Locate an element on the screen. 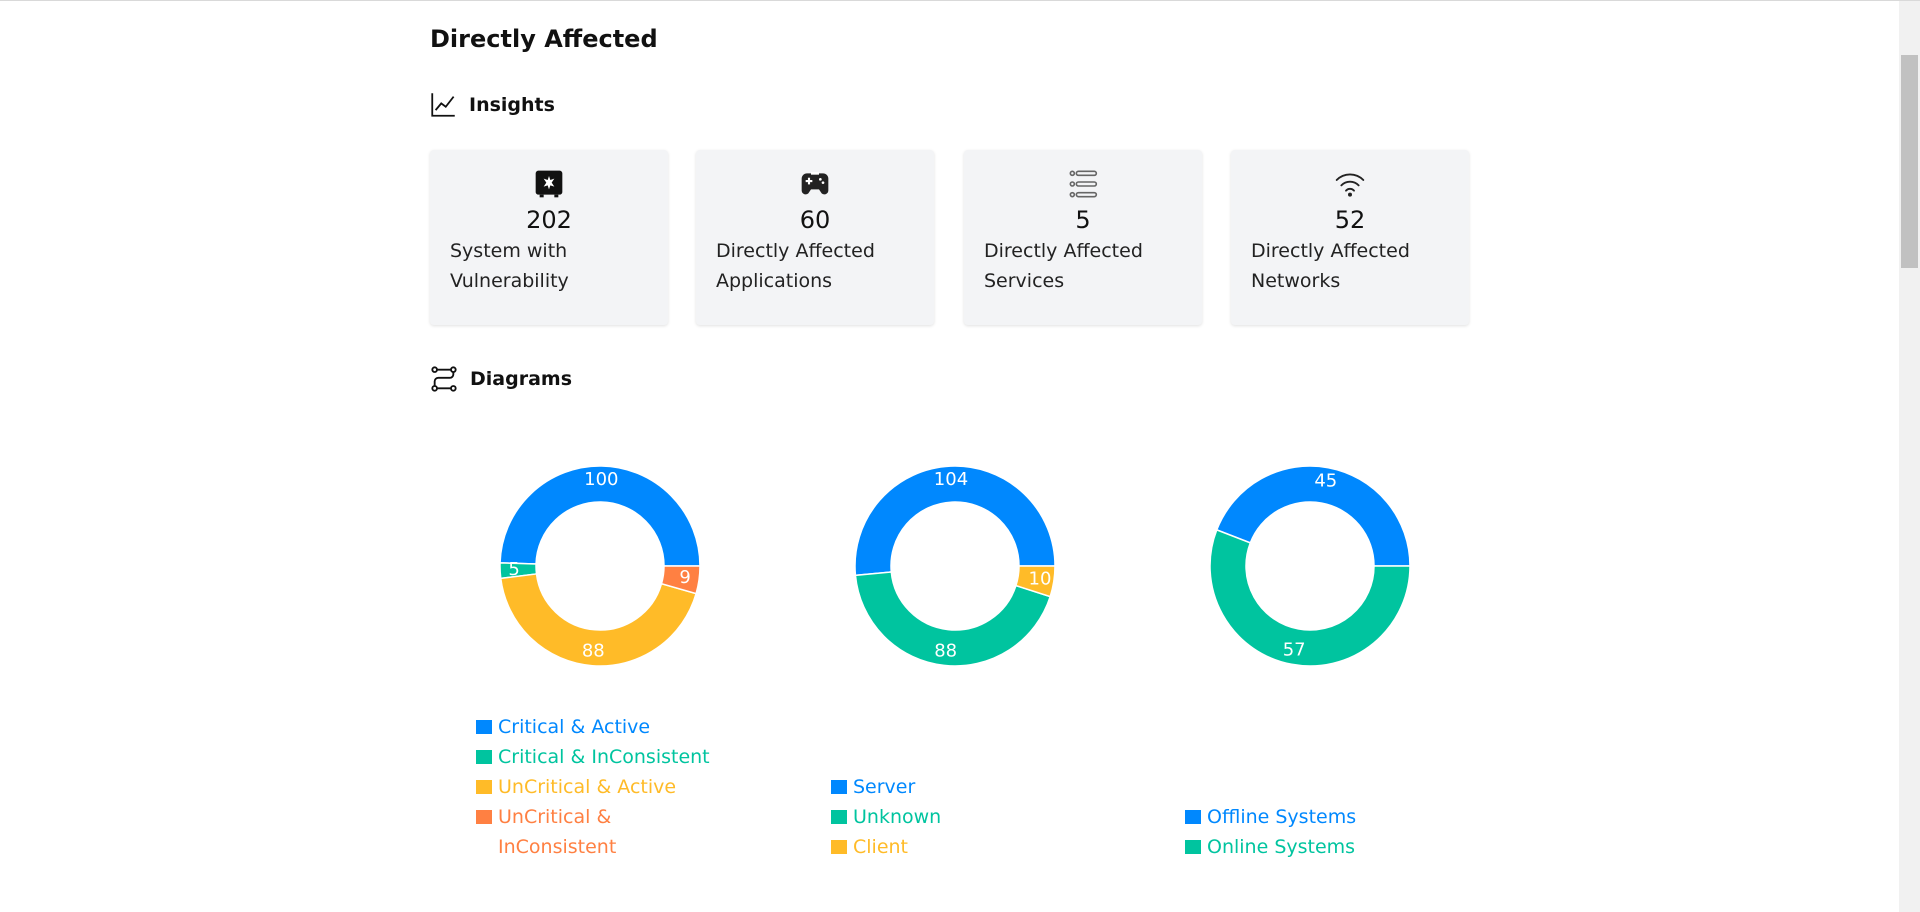  card-value: 52 is located at coordinates (1350, 220).